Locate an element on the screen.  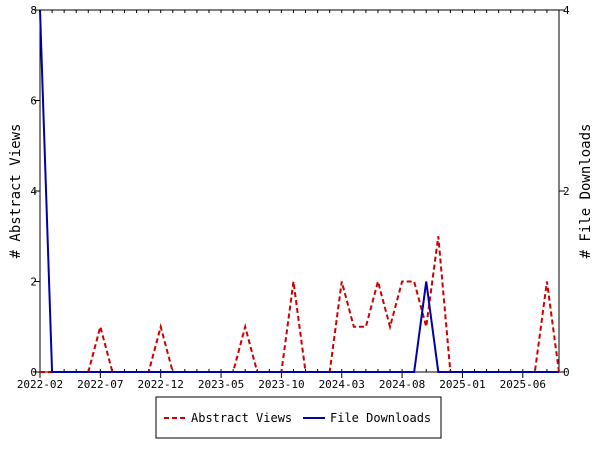
legend: Abstract Views File Downloads is located at coordinates (298, 417).